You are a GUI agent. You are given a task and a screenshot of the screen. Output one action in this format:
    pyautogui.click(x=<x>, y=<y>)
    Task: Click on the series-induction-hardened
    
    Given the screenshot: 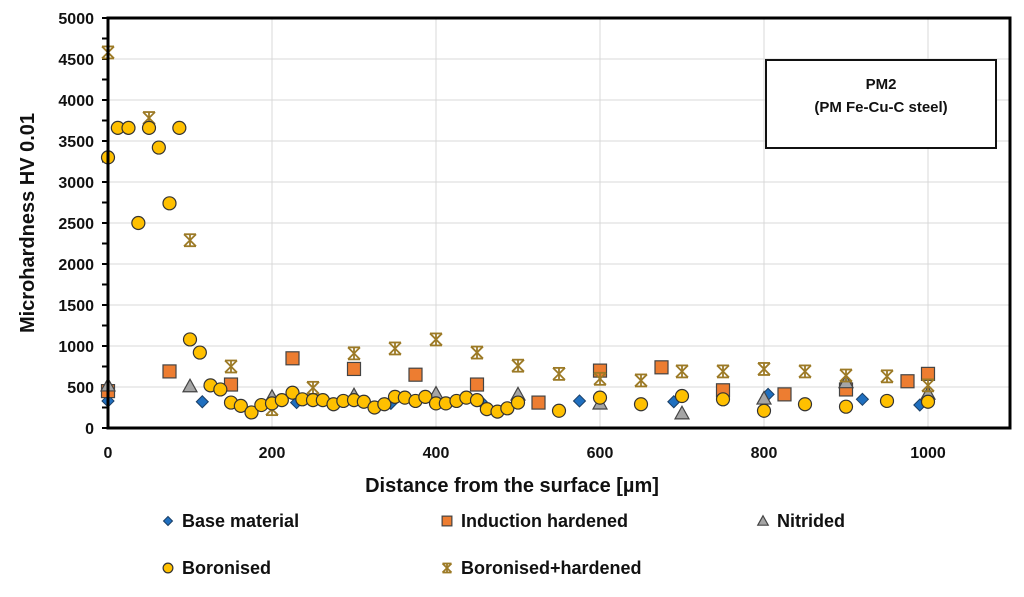 What is the action you would take?
    pyautogui.click(x=518, y=380)
    